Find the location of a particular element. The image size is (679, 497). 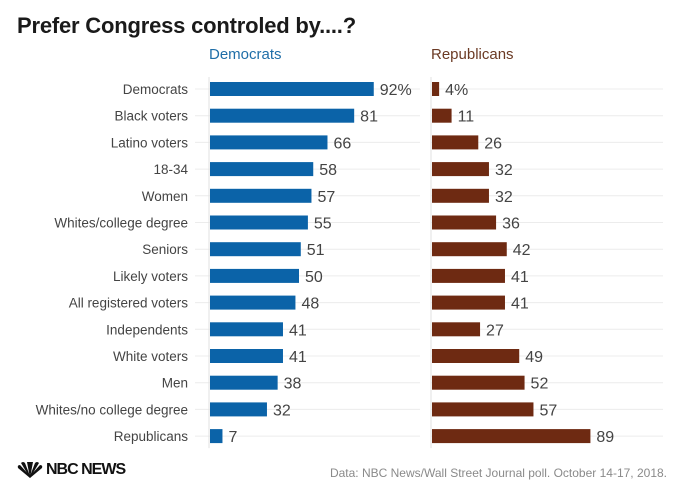

chart-title: Prefer Congress controled by....? is located at coordinates (186, 25).